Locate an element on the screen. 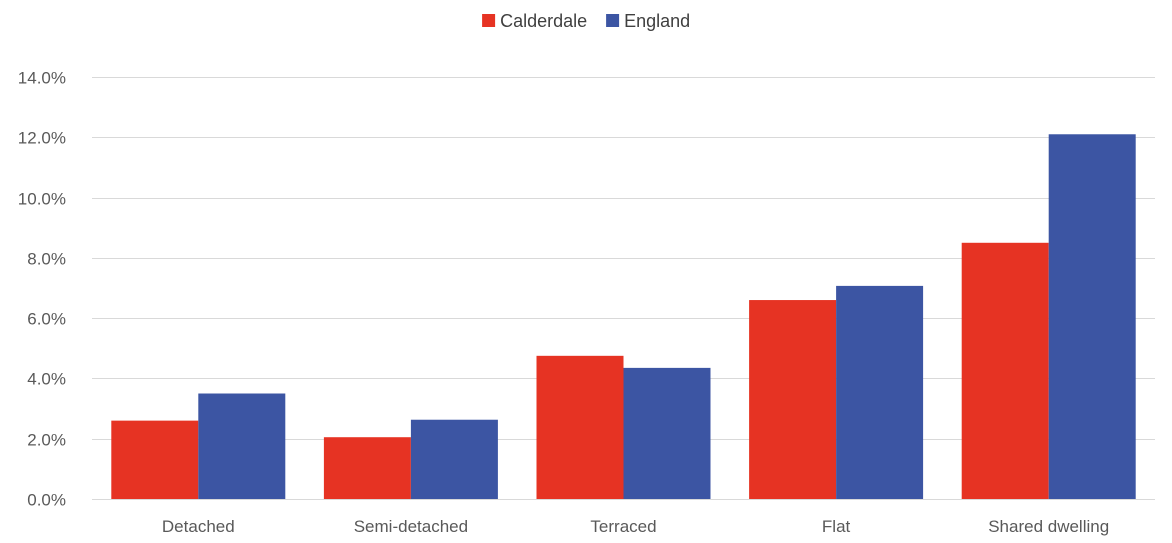 Image resolution: width=1172 pixels, height=543 pixels. bar-calderdale-flat is located at coordinates (793, 399).